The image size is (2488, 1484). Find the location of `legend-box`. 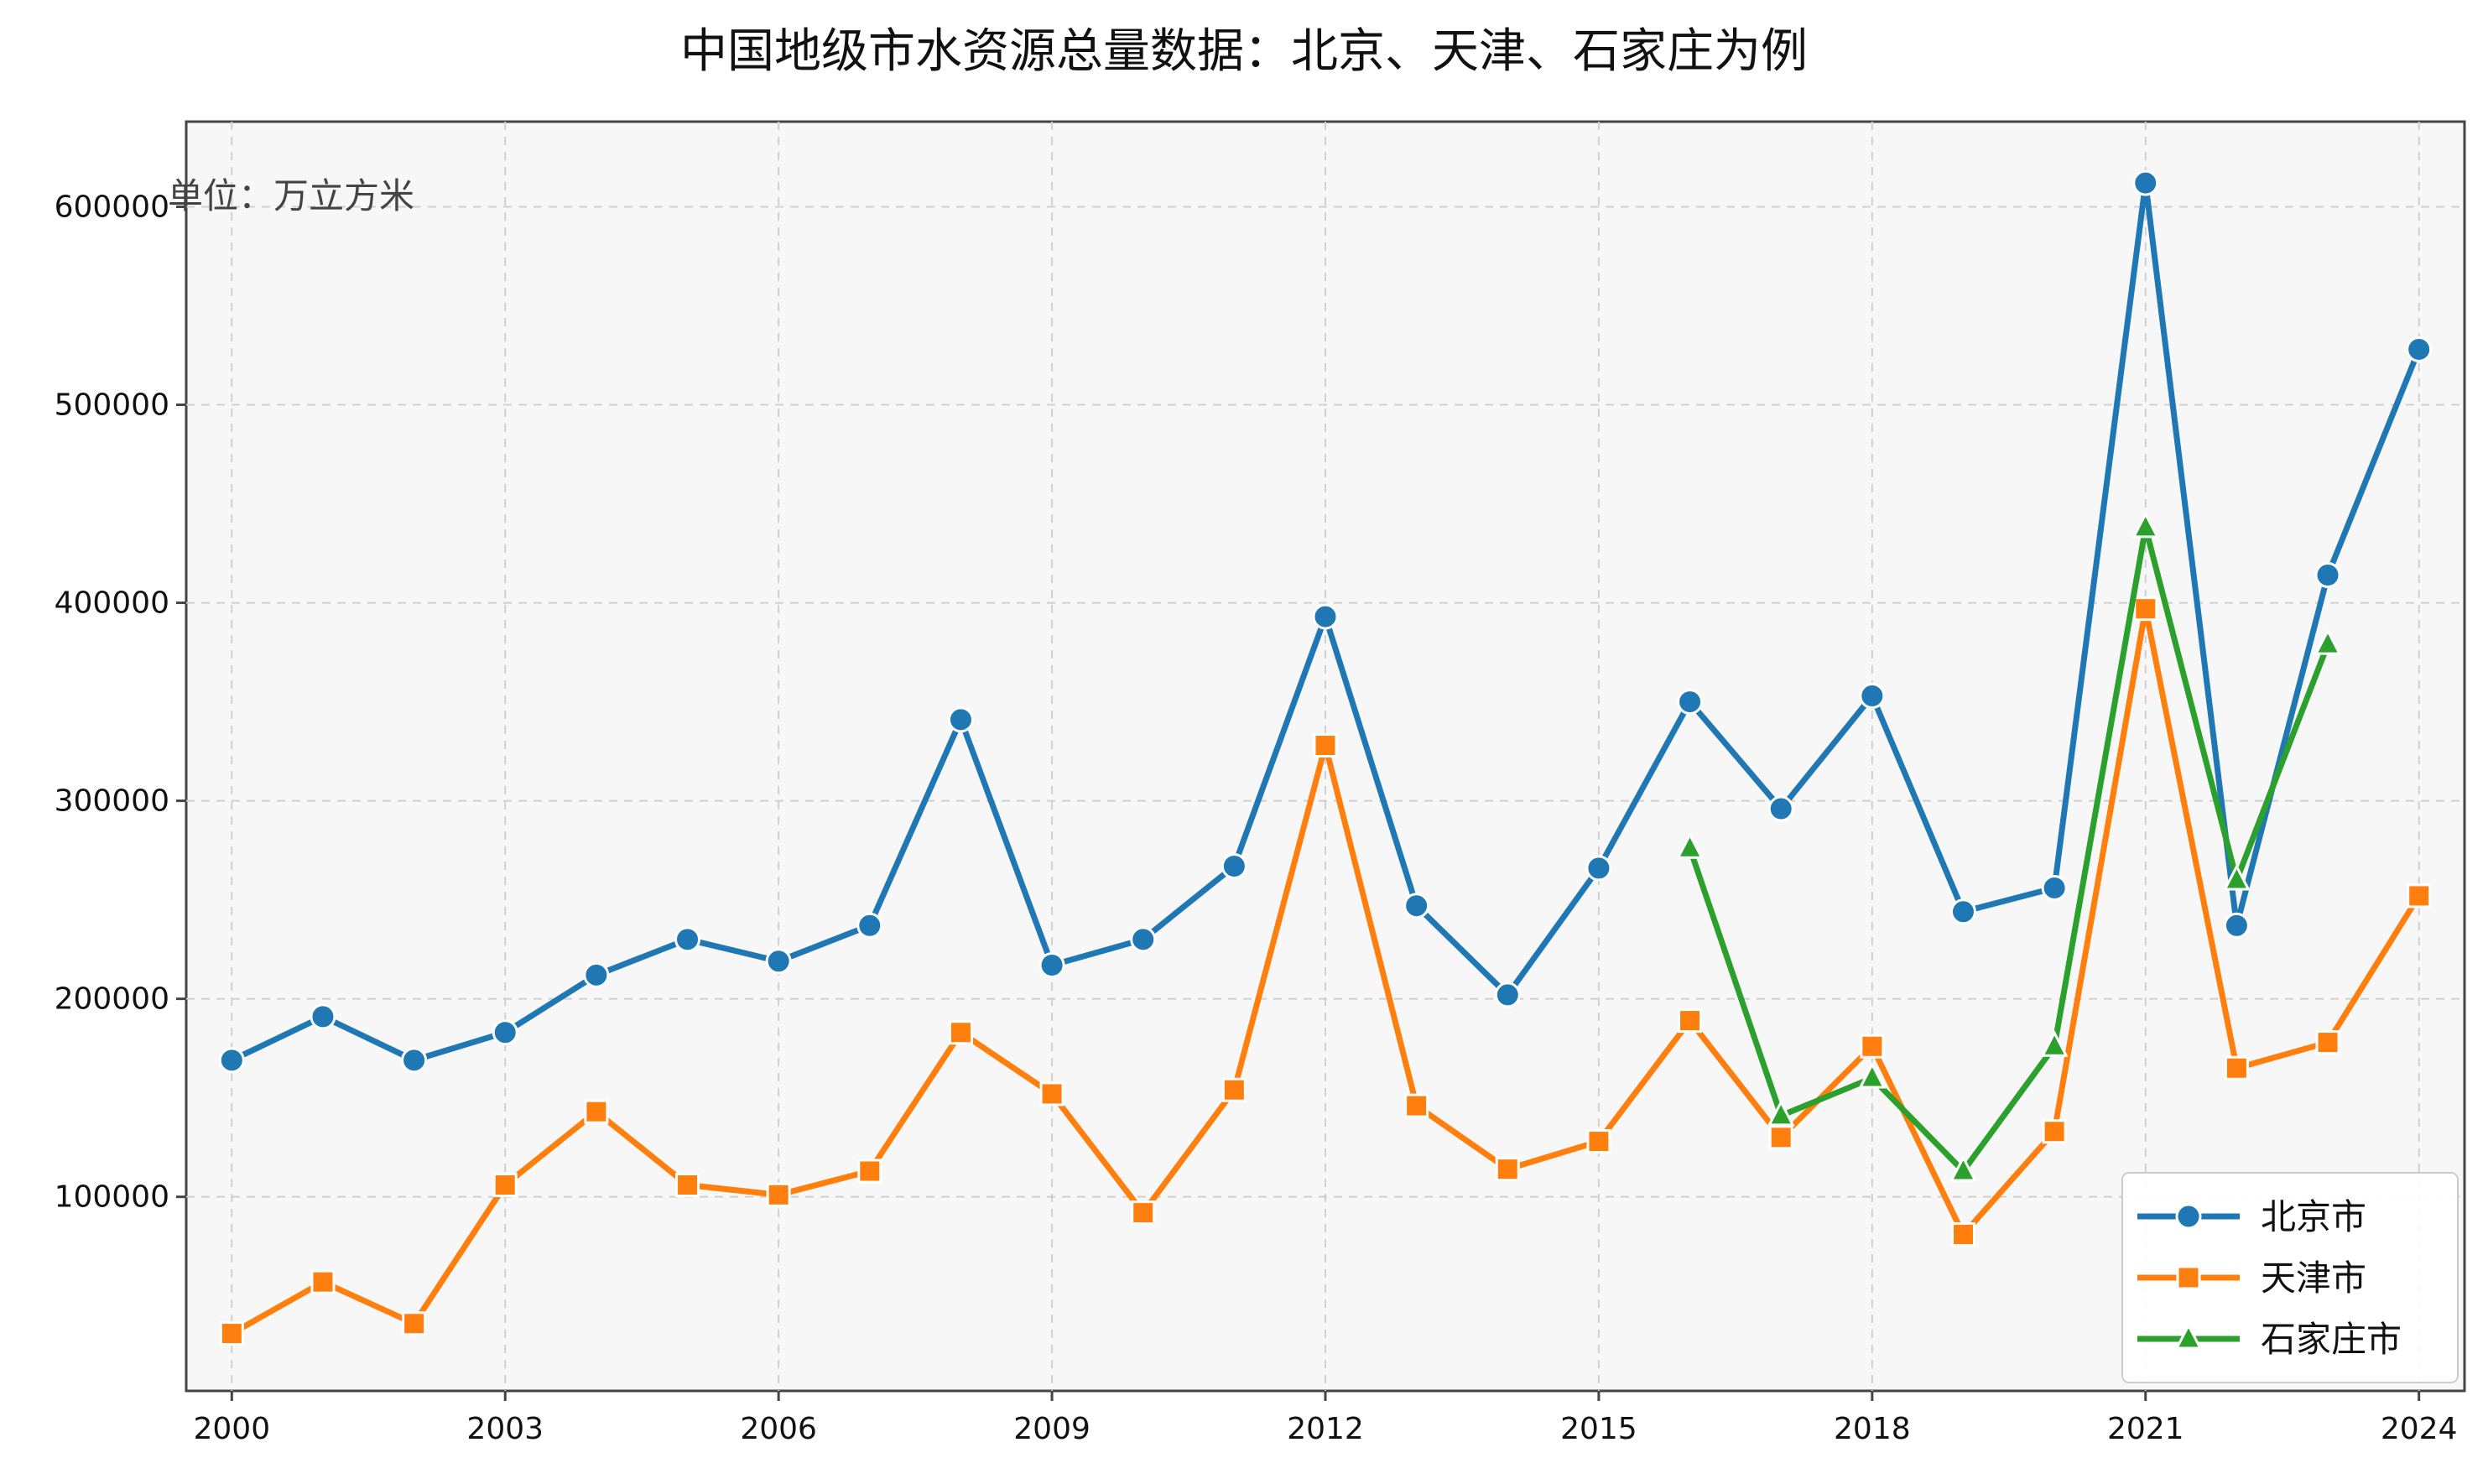

legend-box is located at coordinates (2290, 1277).